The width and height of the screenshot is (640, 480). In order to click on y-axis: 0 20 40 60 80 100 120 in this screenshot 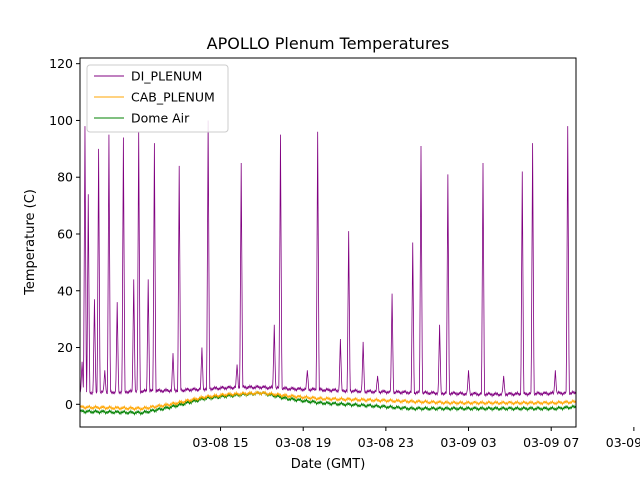, I will do `click(64, 234)`.